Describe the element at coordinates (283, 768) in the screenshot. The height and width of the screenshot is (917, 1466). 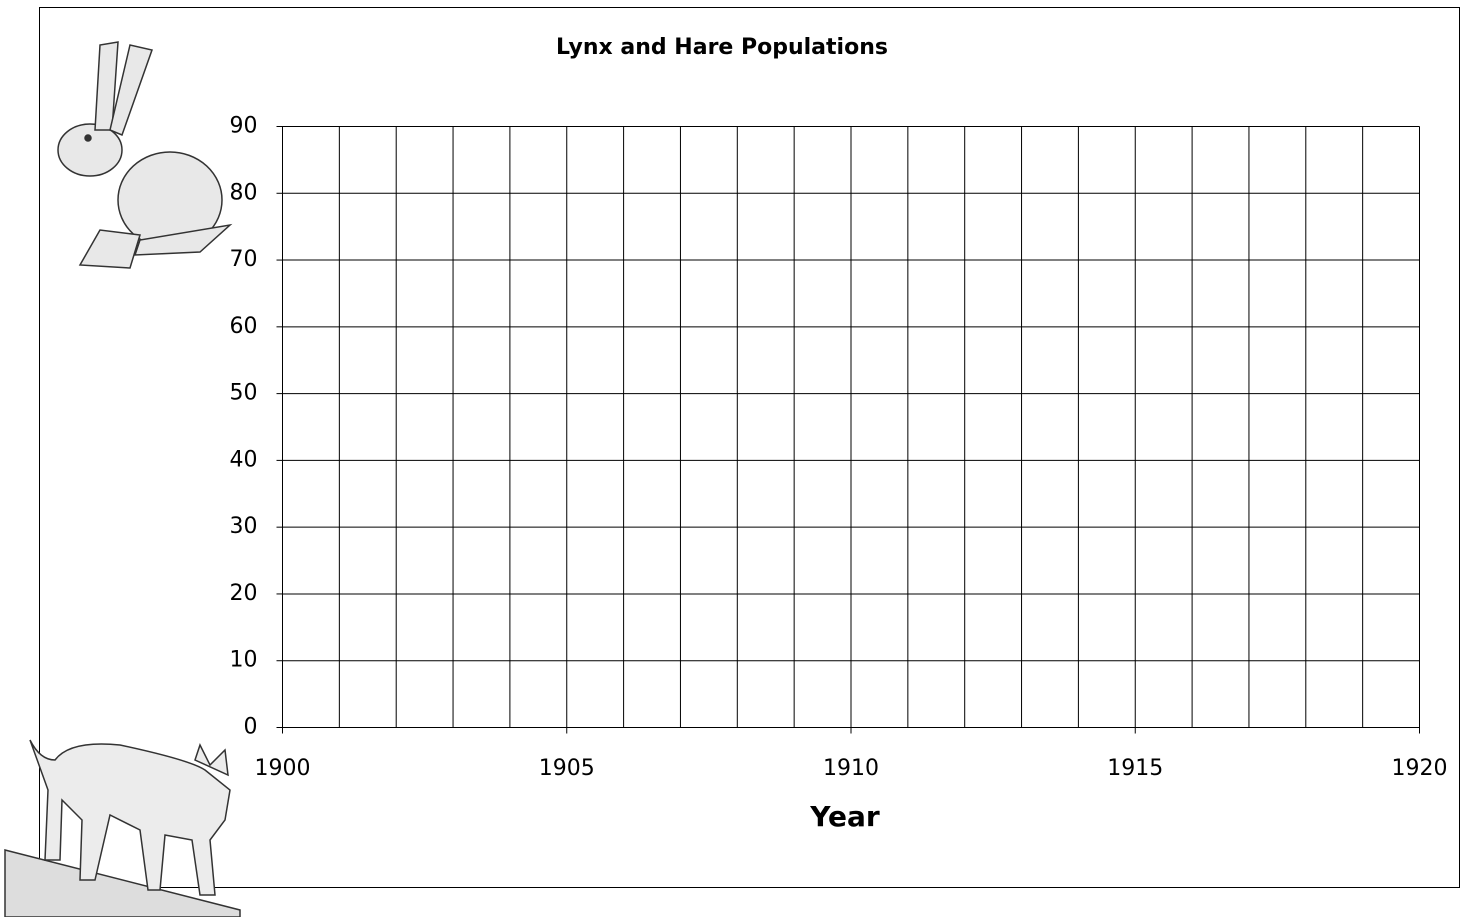
I see `x-tick-label: 1900` at that location.